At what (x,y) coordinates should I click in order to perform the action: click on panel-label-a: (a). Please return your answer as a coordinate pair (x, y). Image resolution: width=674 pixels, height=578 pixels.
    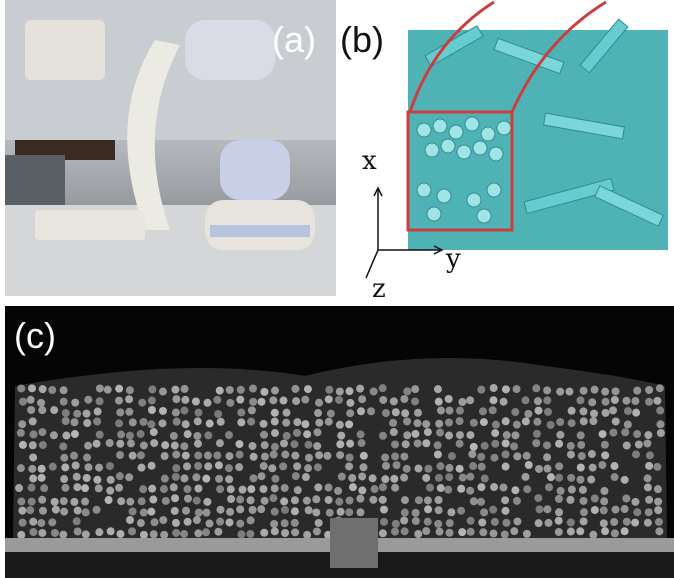
    Looking at the image, I should click on (294, 39).